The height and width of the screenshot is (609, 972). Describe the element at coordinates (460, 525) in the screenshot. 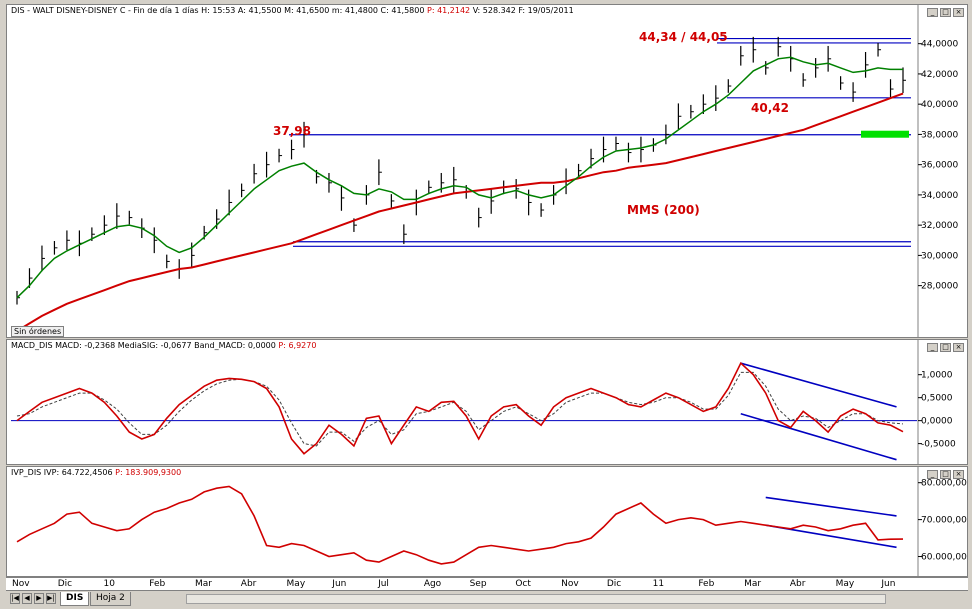

I see `ivp-line` at that location.